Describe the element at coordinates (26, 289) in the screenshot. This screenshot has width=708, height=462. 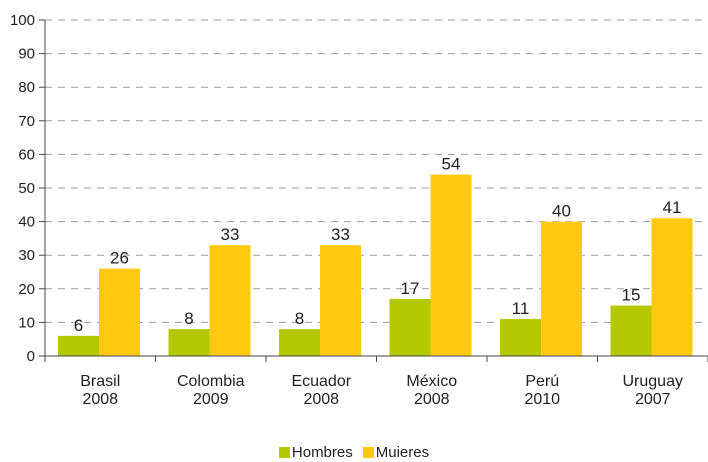
I see `y-tick-label: 20` at that location.